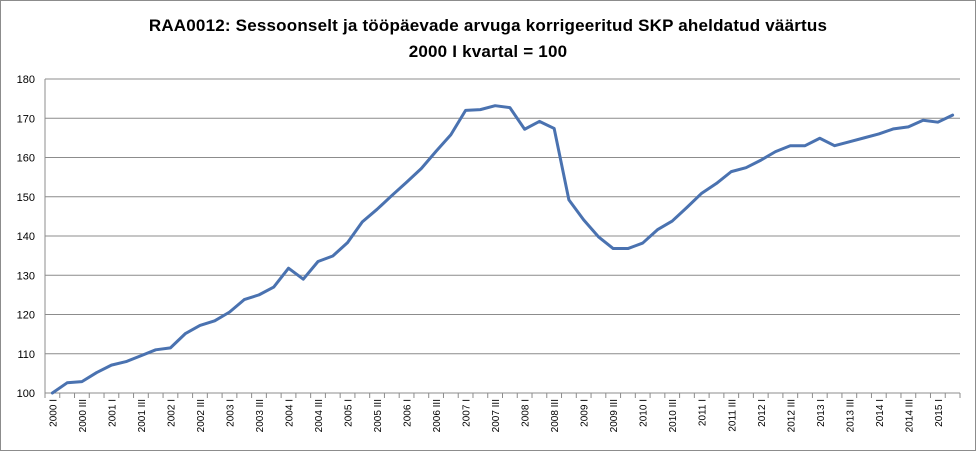 Image resolution: width=976 pixels, height=451 pixels. Describe the element at coordinates (290, 413) in the screenshot. I see `x-tick-label: 2004 I` at that location.